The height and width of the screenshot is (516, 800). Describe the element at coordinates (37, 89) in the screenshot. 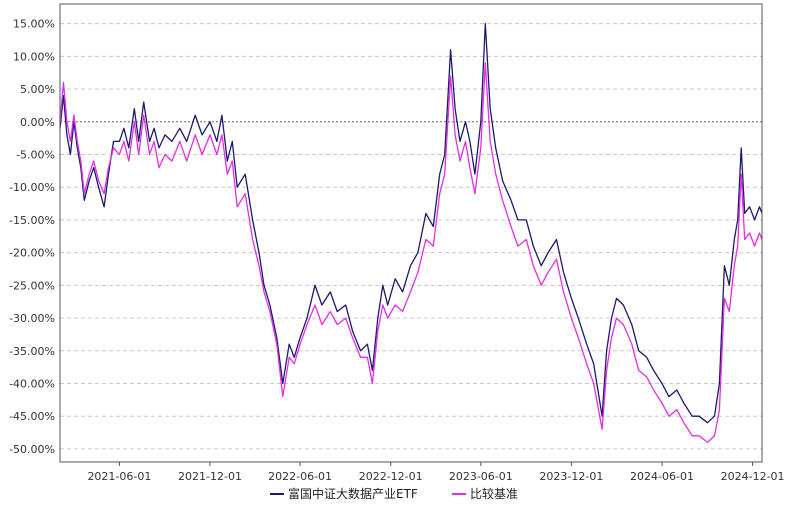

I see `y-tick-label: 5.00%` at that location.